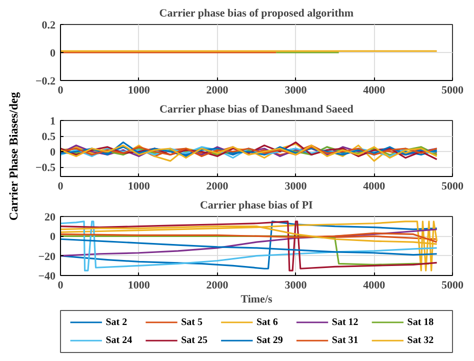 This screenshot has height=361, width=474. What do you see at coordinates (269, 340) in the screenshot?
I see `legend-label: Sat 29` at bounding box center [269, 340].